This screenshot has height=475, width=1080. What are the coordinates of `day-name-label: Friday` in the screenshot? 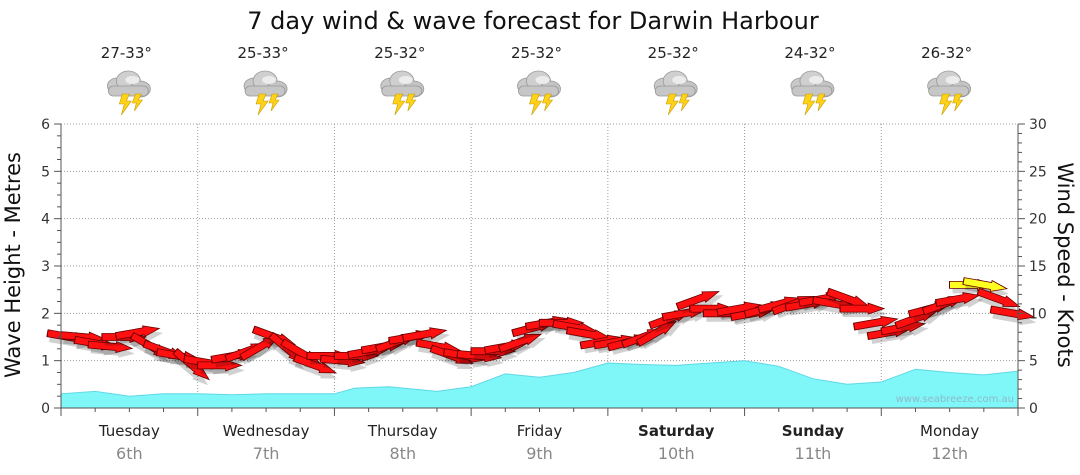 It's located at (540, 431).